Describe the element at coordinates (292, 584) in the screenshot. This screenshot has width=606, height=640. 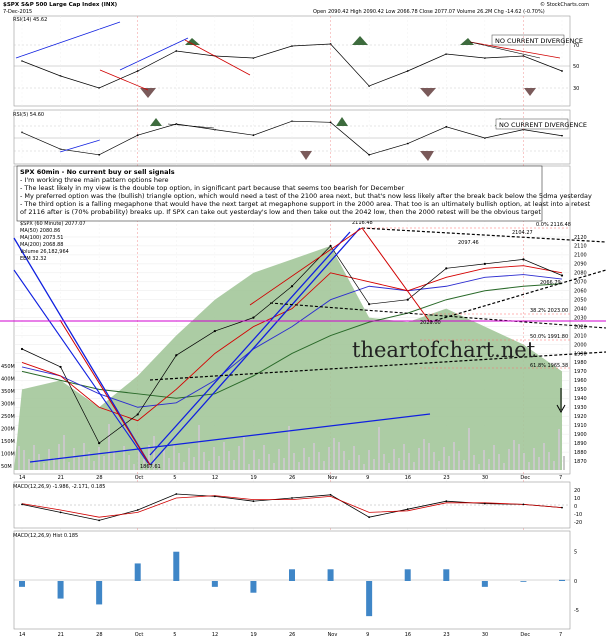
I see `macd-hist-bars` at that location.